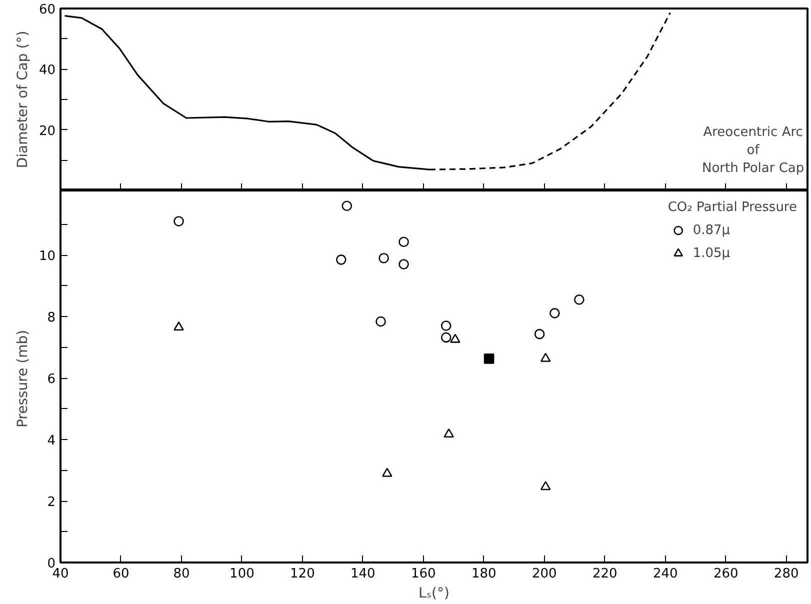  What do you see at coordinates (363, 574) in the screenshot?
I see `x-tick-label: 140` at bounding box center [363, 574].